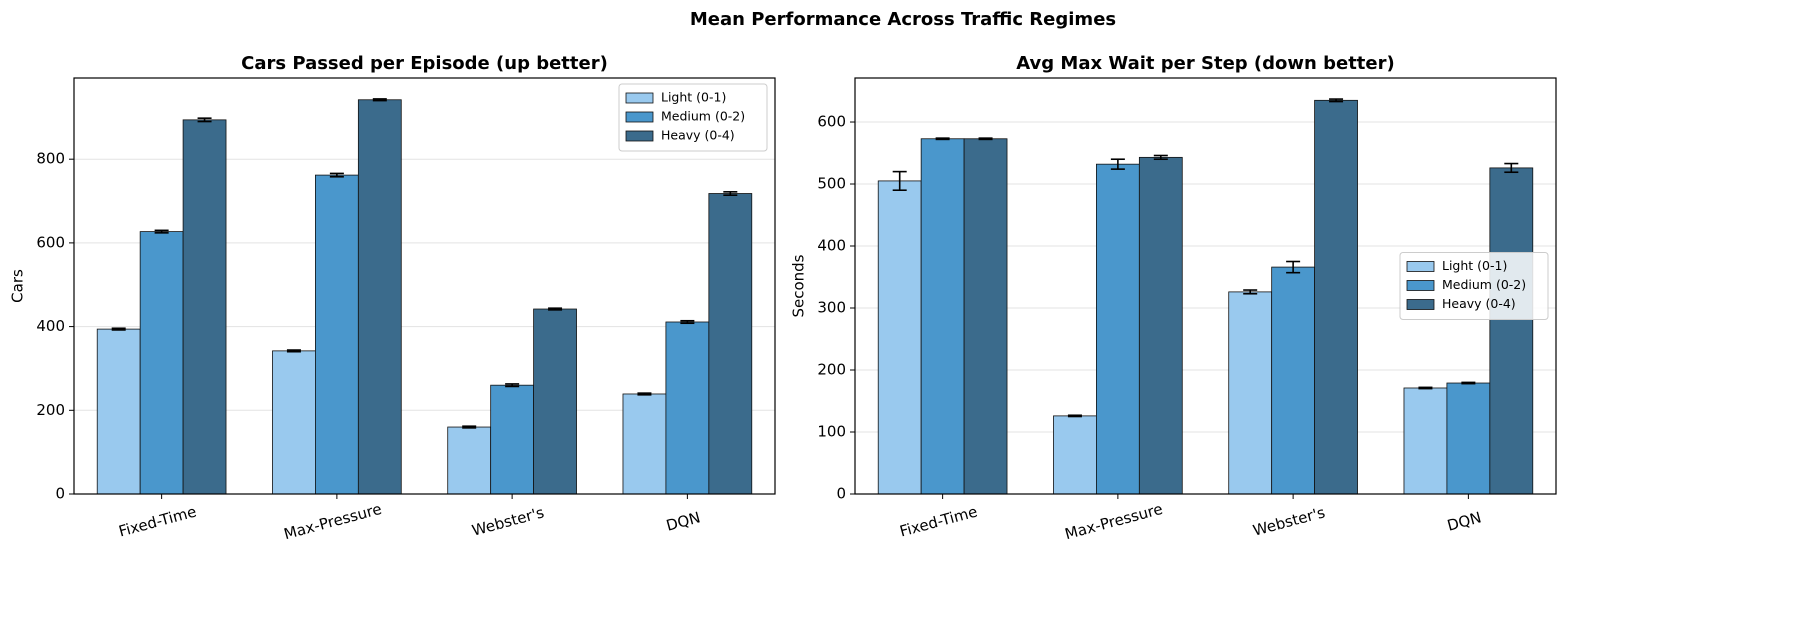 This screenshot has height=643, width=1806. Describe the element at coordinates (424, 63) in the screenshot. I see `chart-title: Cars Passed per Episode (up better)` at that location.